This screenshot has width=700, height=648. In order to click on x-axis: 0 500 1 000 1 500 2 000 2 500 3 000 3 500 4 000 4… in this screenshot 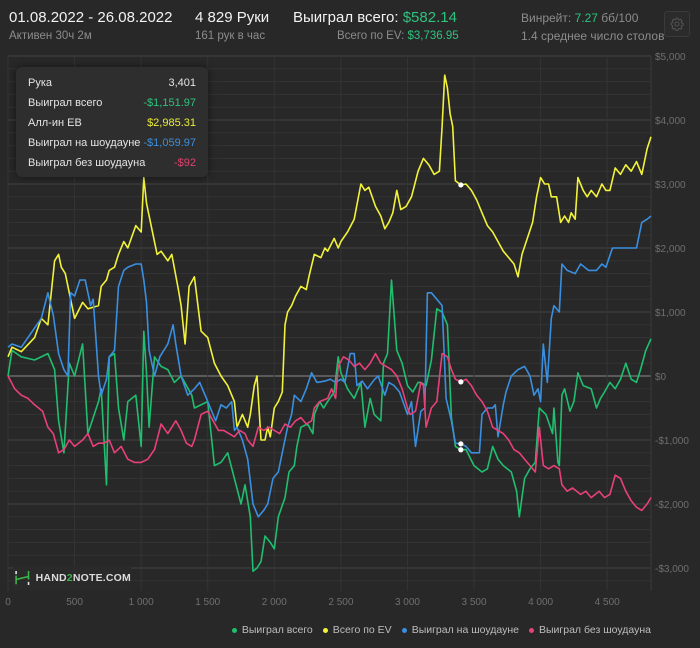, I will do `click(312, 602)`.